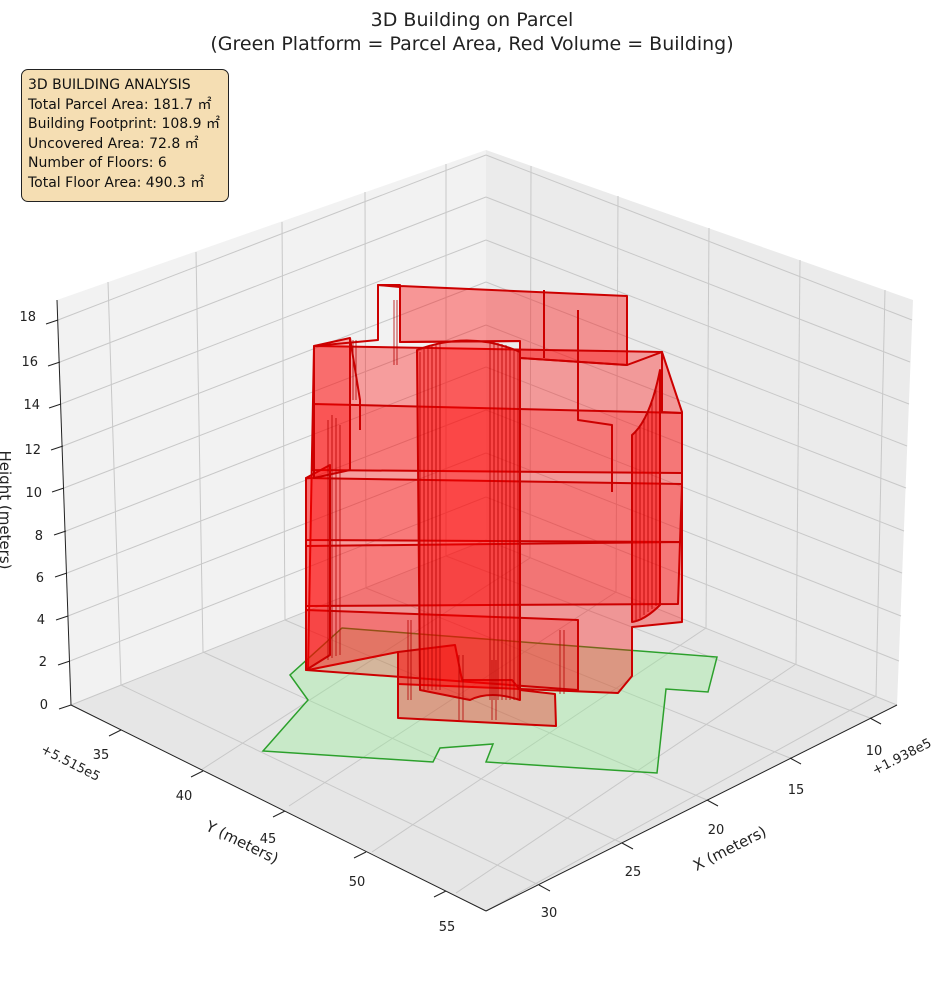 This screenshot has width=944, height=992. What do you see at coordinates (716, 830) in the screenshot?
I see `x-tick-label: 20` at bounding box center [716, 830].